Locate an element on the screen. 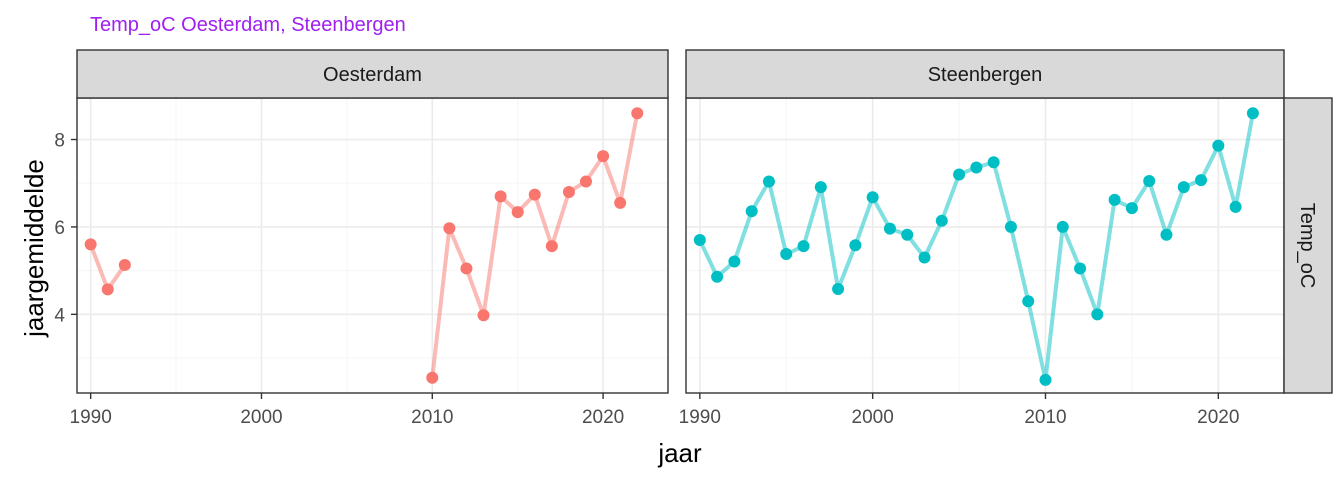 Image resolution: width=1344 pixels, height=485 pixels. data-point-steenbergen-2001 is located at coordinates (889, 228).